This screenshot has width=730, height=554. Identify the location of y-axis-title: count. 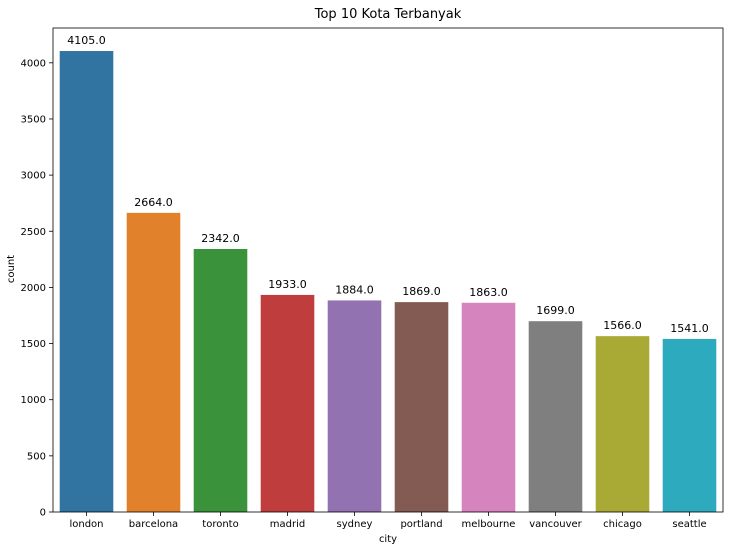
(11, 269).